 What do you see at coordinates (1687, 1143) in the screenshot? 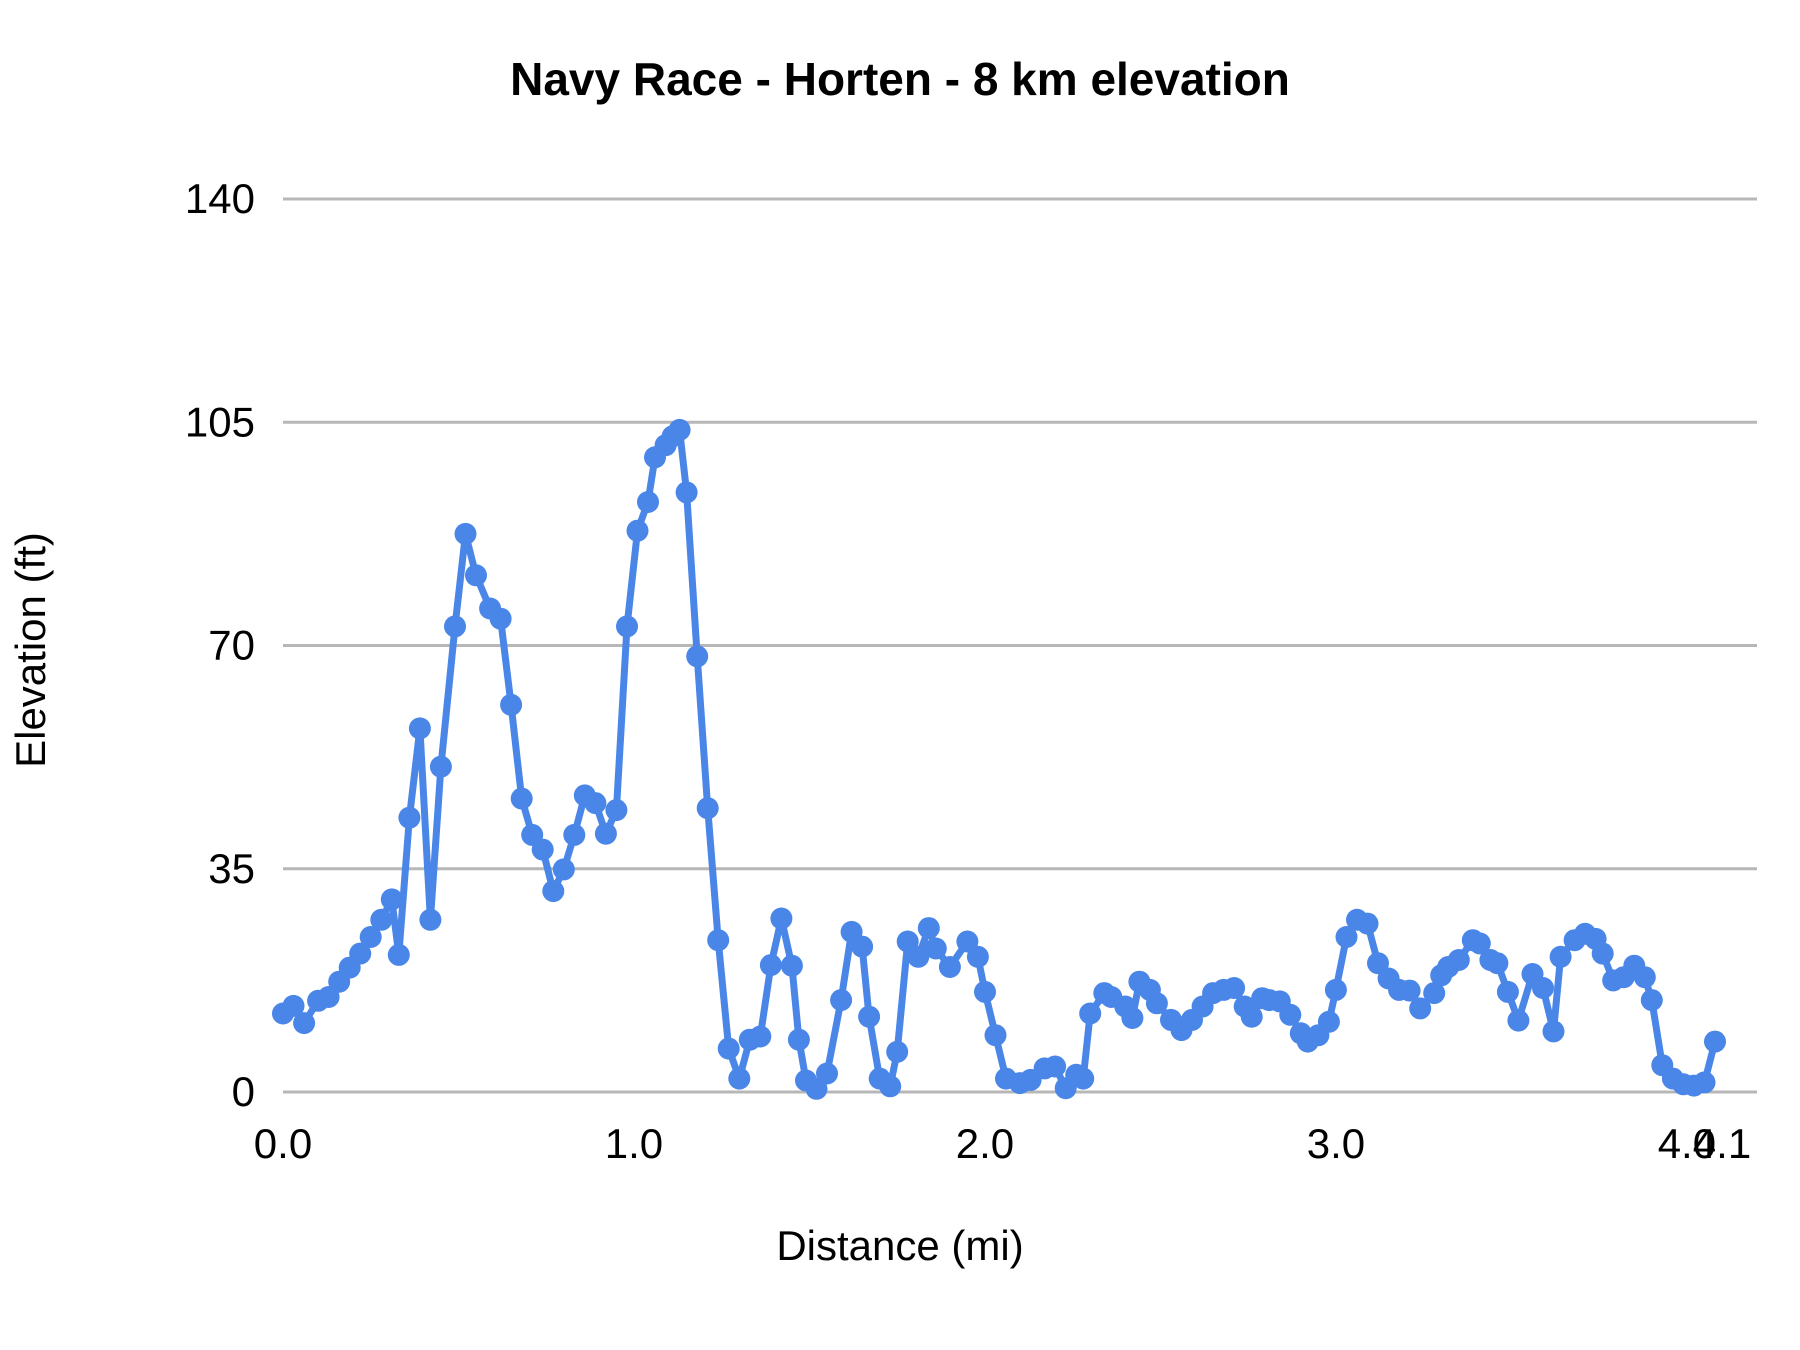
I see `x-tick-label: 4.0` at bounding box center [1687, 1143].